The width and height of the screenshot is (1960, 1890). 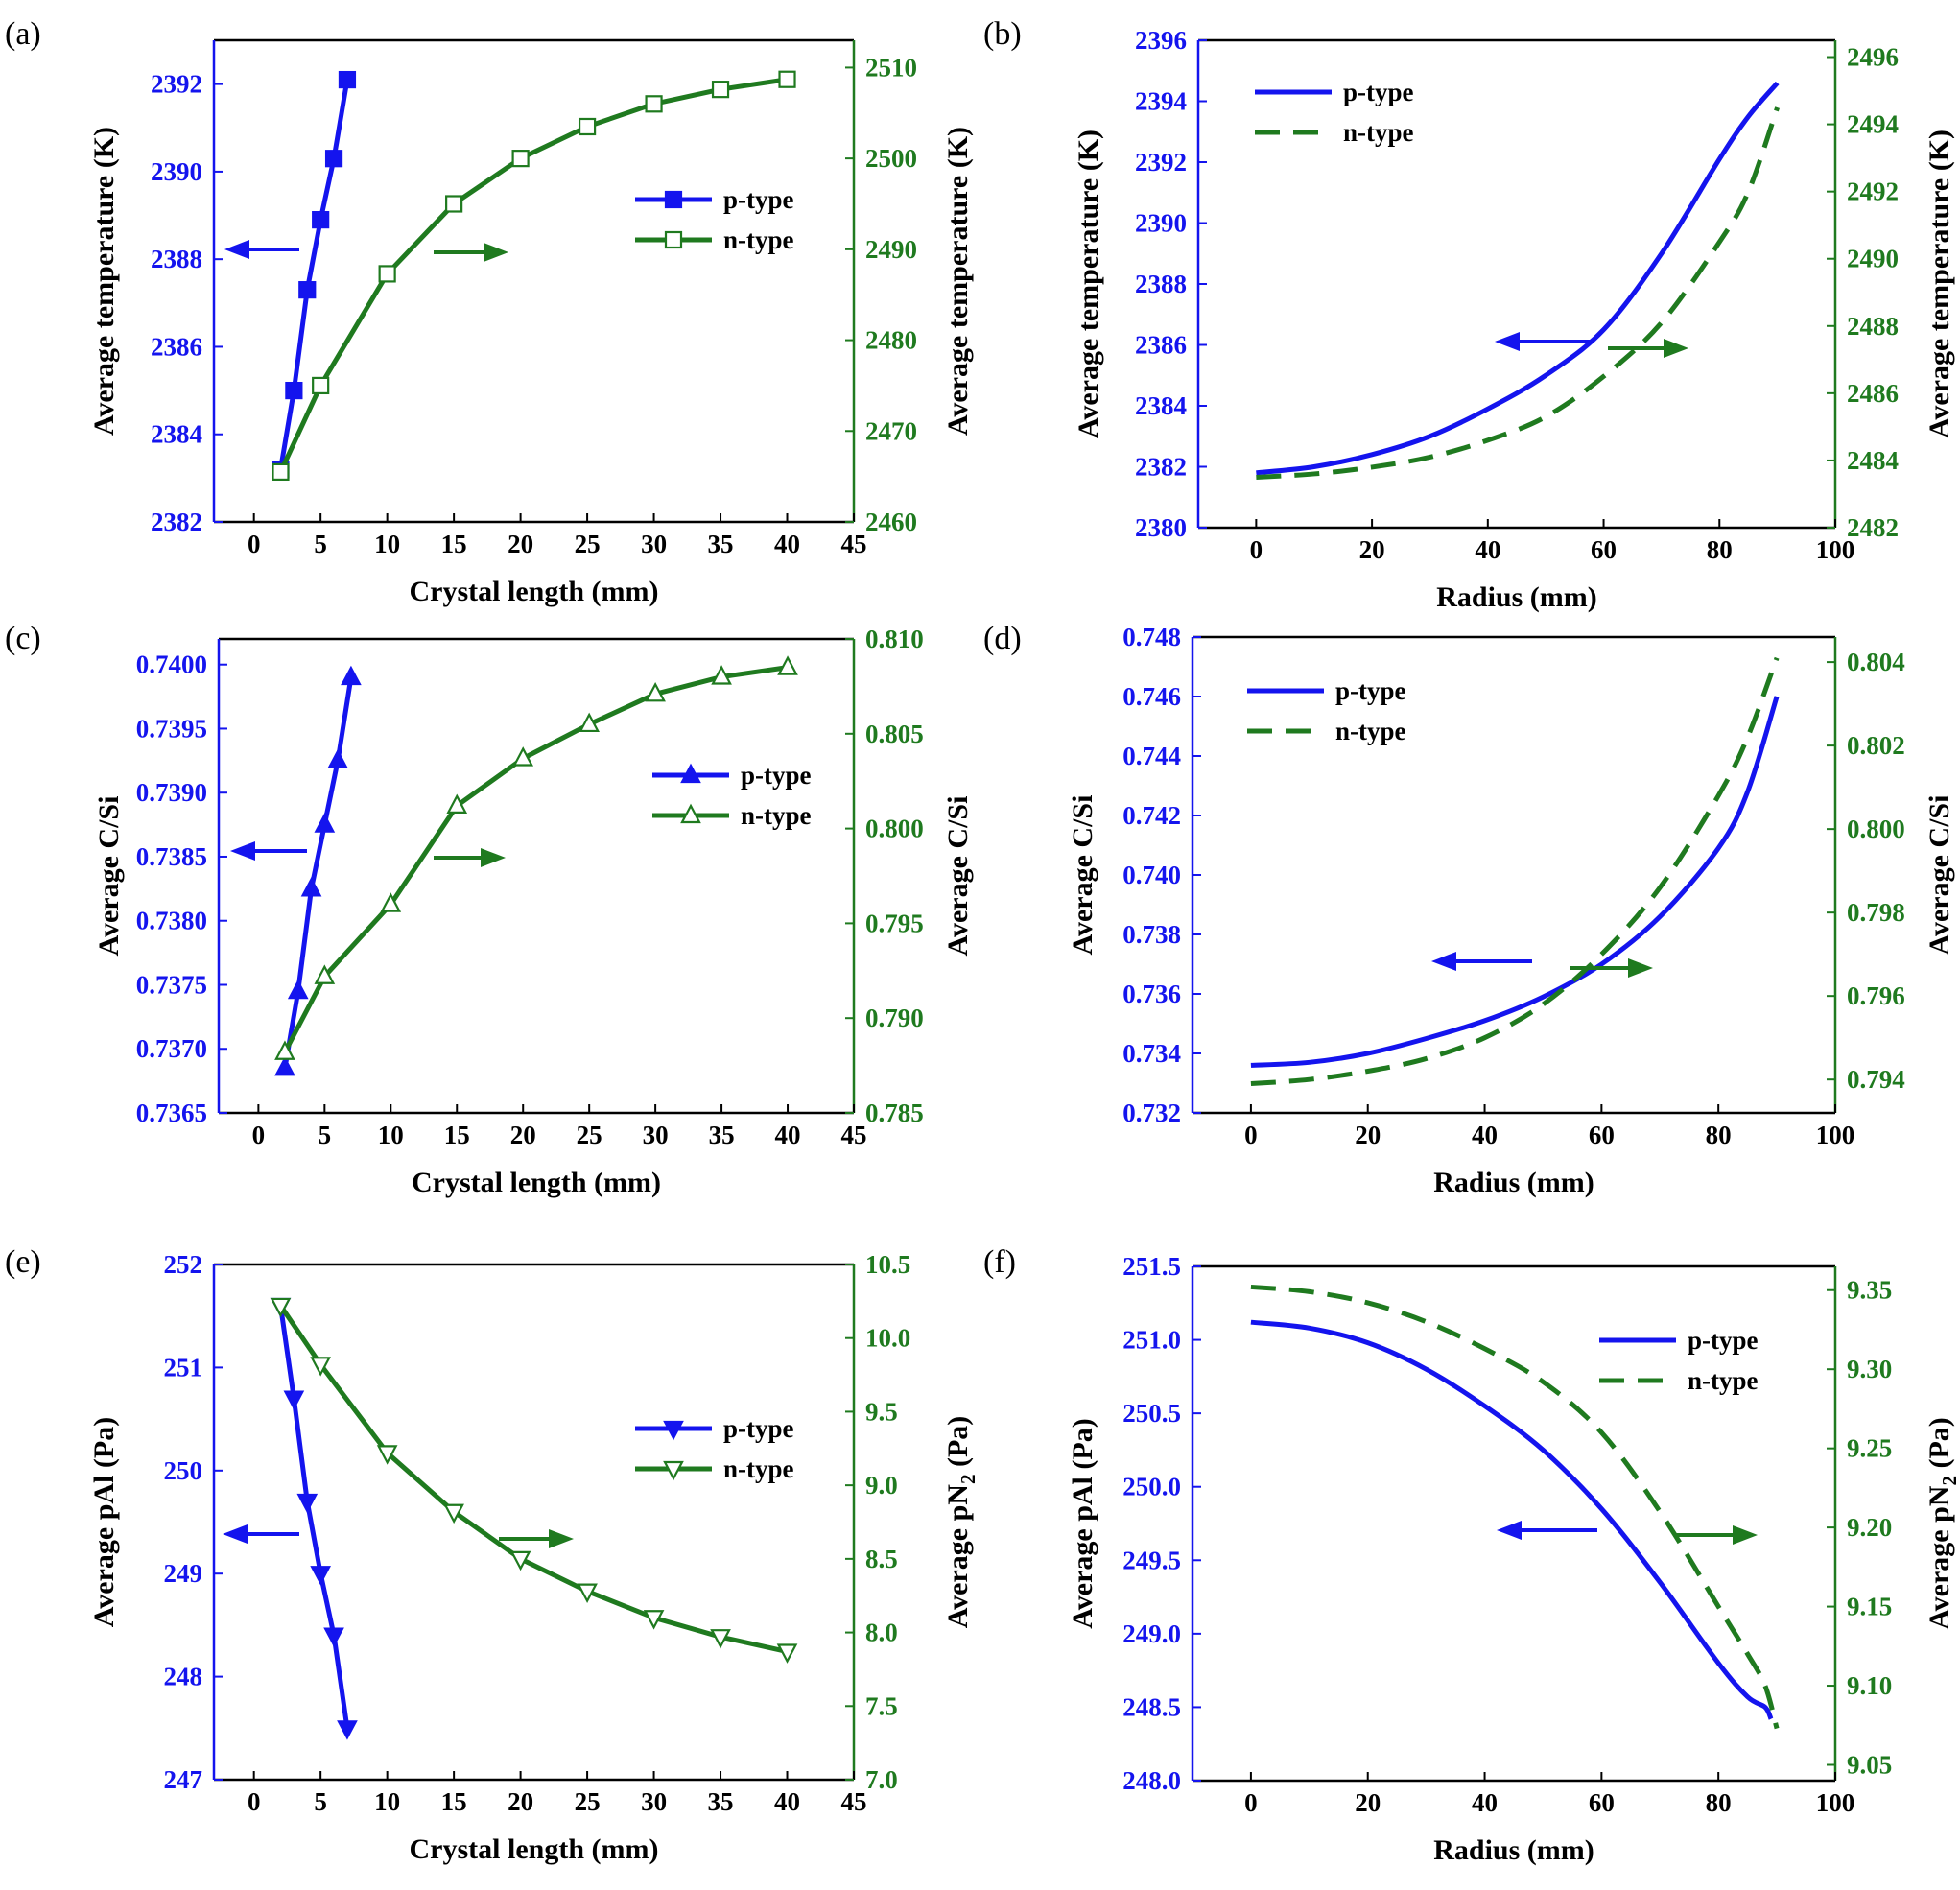 What do you see at coordinates (1151, 1780) in the screenshot?
I see `left-y-tick-label: 248.0` at bounding box center [1151, 1780].